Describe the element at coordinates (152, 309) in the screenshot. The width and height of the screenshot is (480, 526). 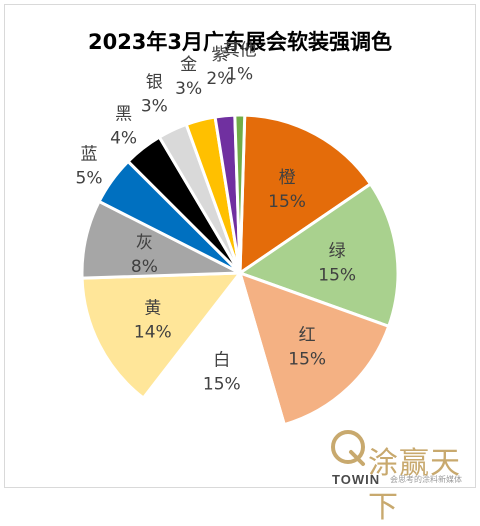
I see `slice-category-label: 黄` at that location.